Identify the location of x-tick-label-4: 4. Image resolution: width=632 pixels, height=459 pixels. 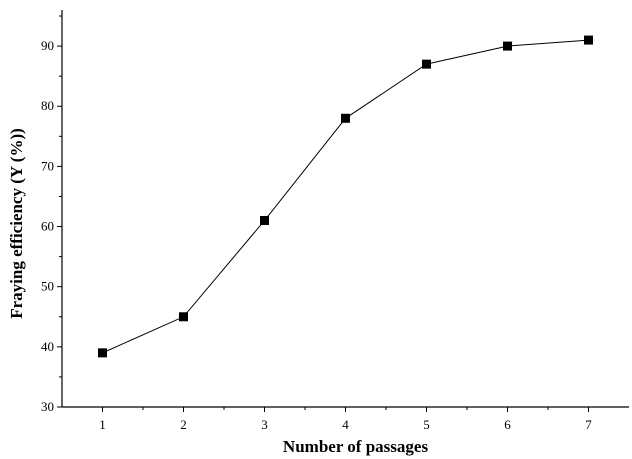
(345, 424).